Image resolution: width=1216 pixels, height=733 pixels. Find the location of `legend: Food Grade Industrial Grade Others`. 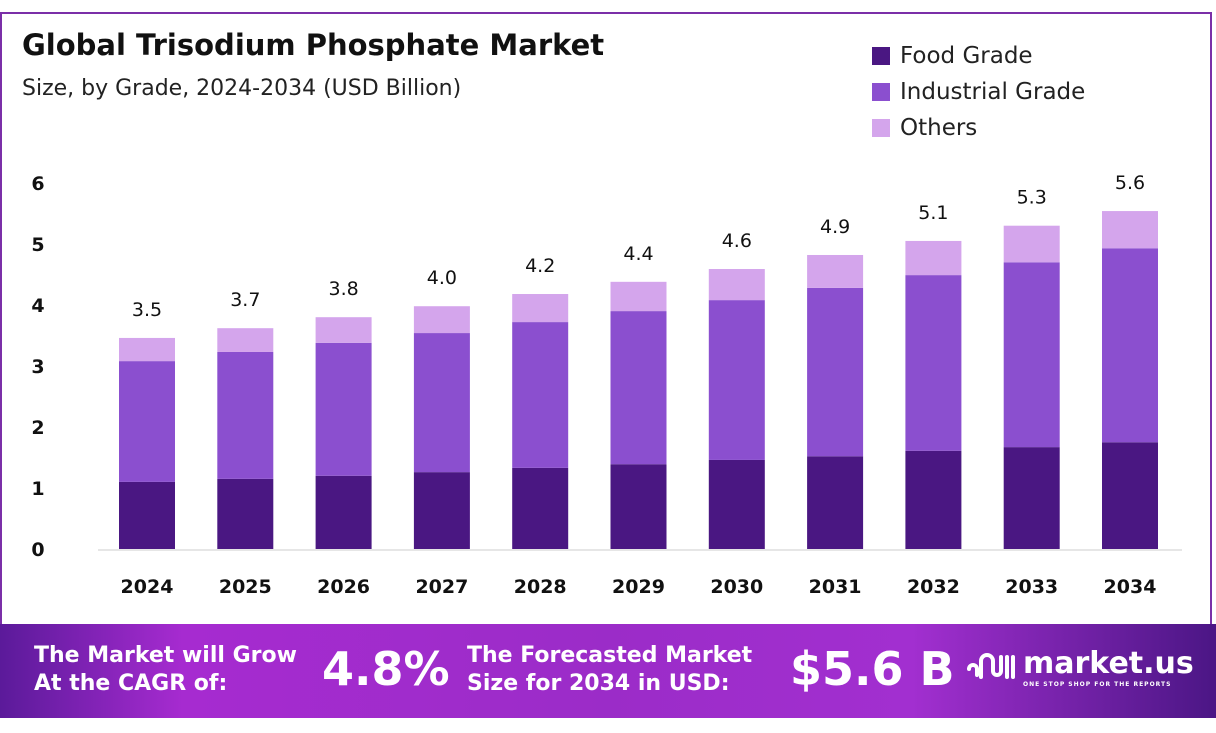

legend: Food Grade Industrial Grade Others is located at coordinates (978, 92).